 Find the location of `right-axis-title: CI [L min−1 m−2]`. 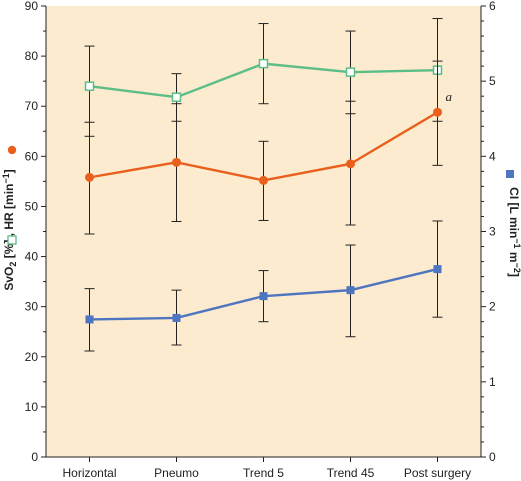

right-axis-title: CI [L min−1 m−2] is located at coordinates (514, 232).